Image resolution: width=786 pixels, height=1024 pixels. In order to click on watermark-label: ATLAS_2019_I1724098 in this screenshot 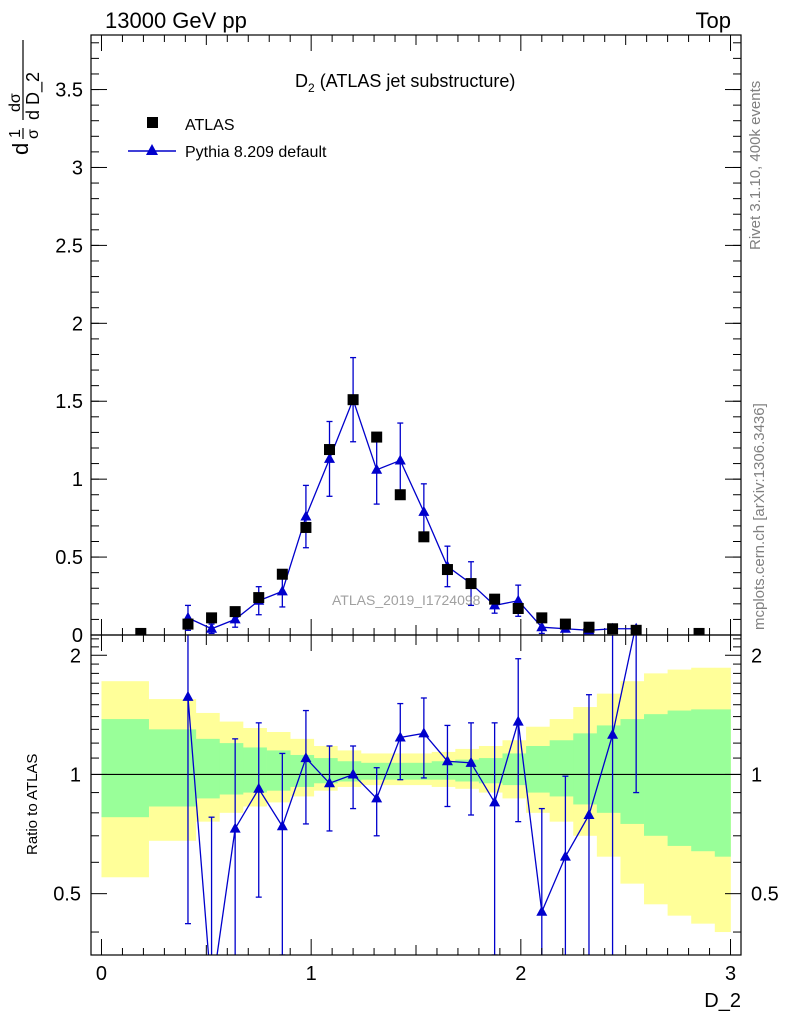, I will do `click(406, 600)`.